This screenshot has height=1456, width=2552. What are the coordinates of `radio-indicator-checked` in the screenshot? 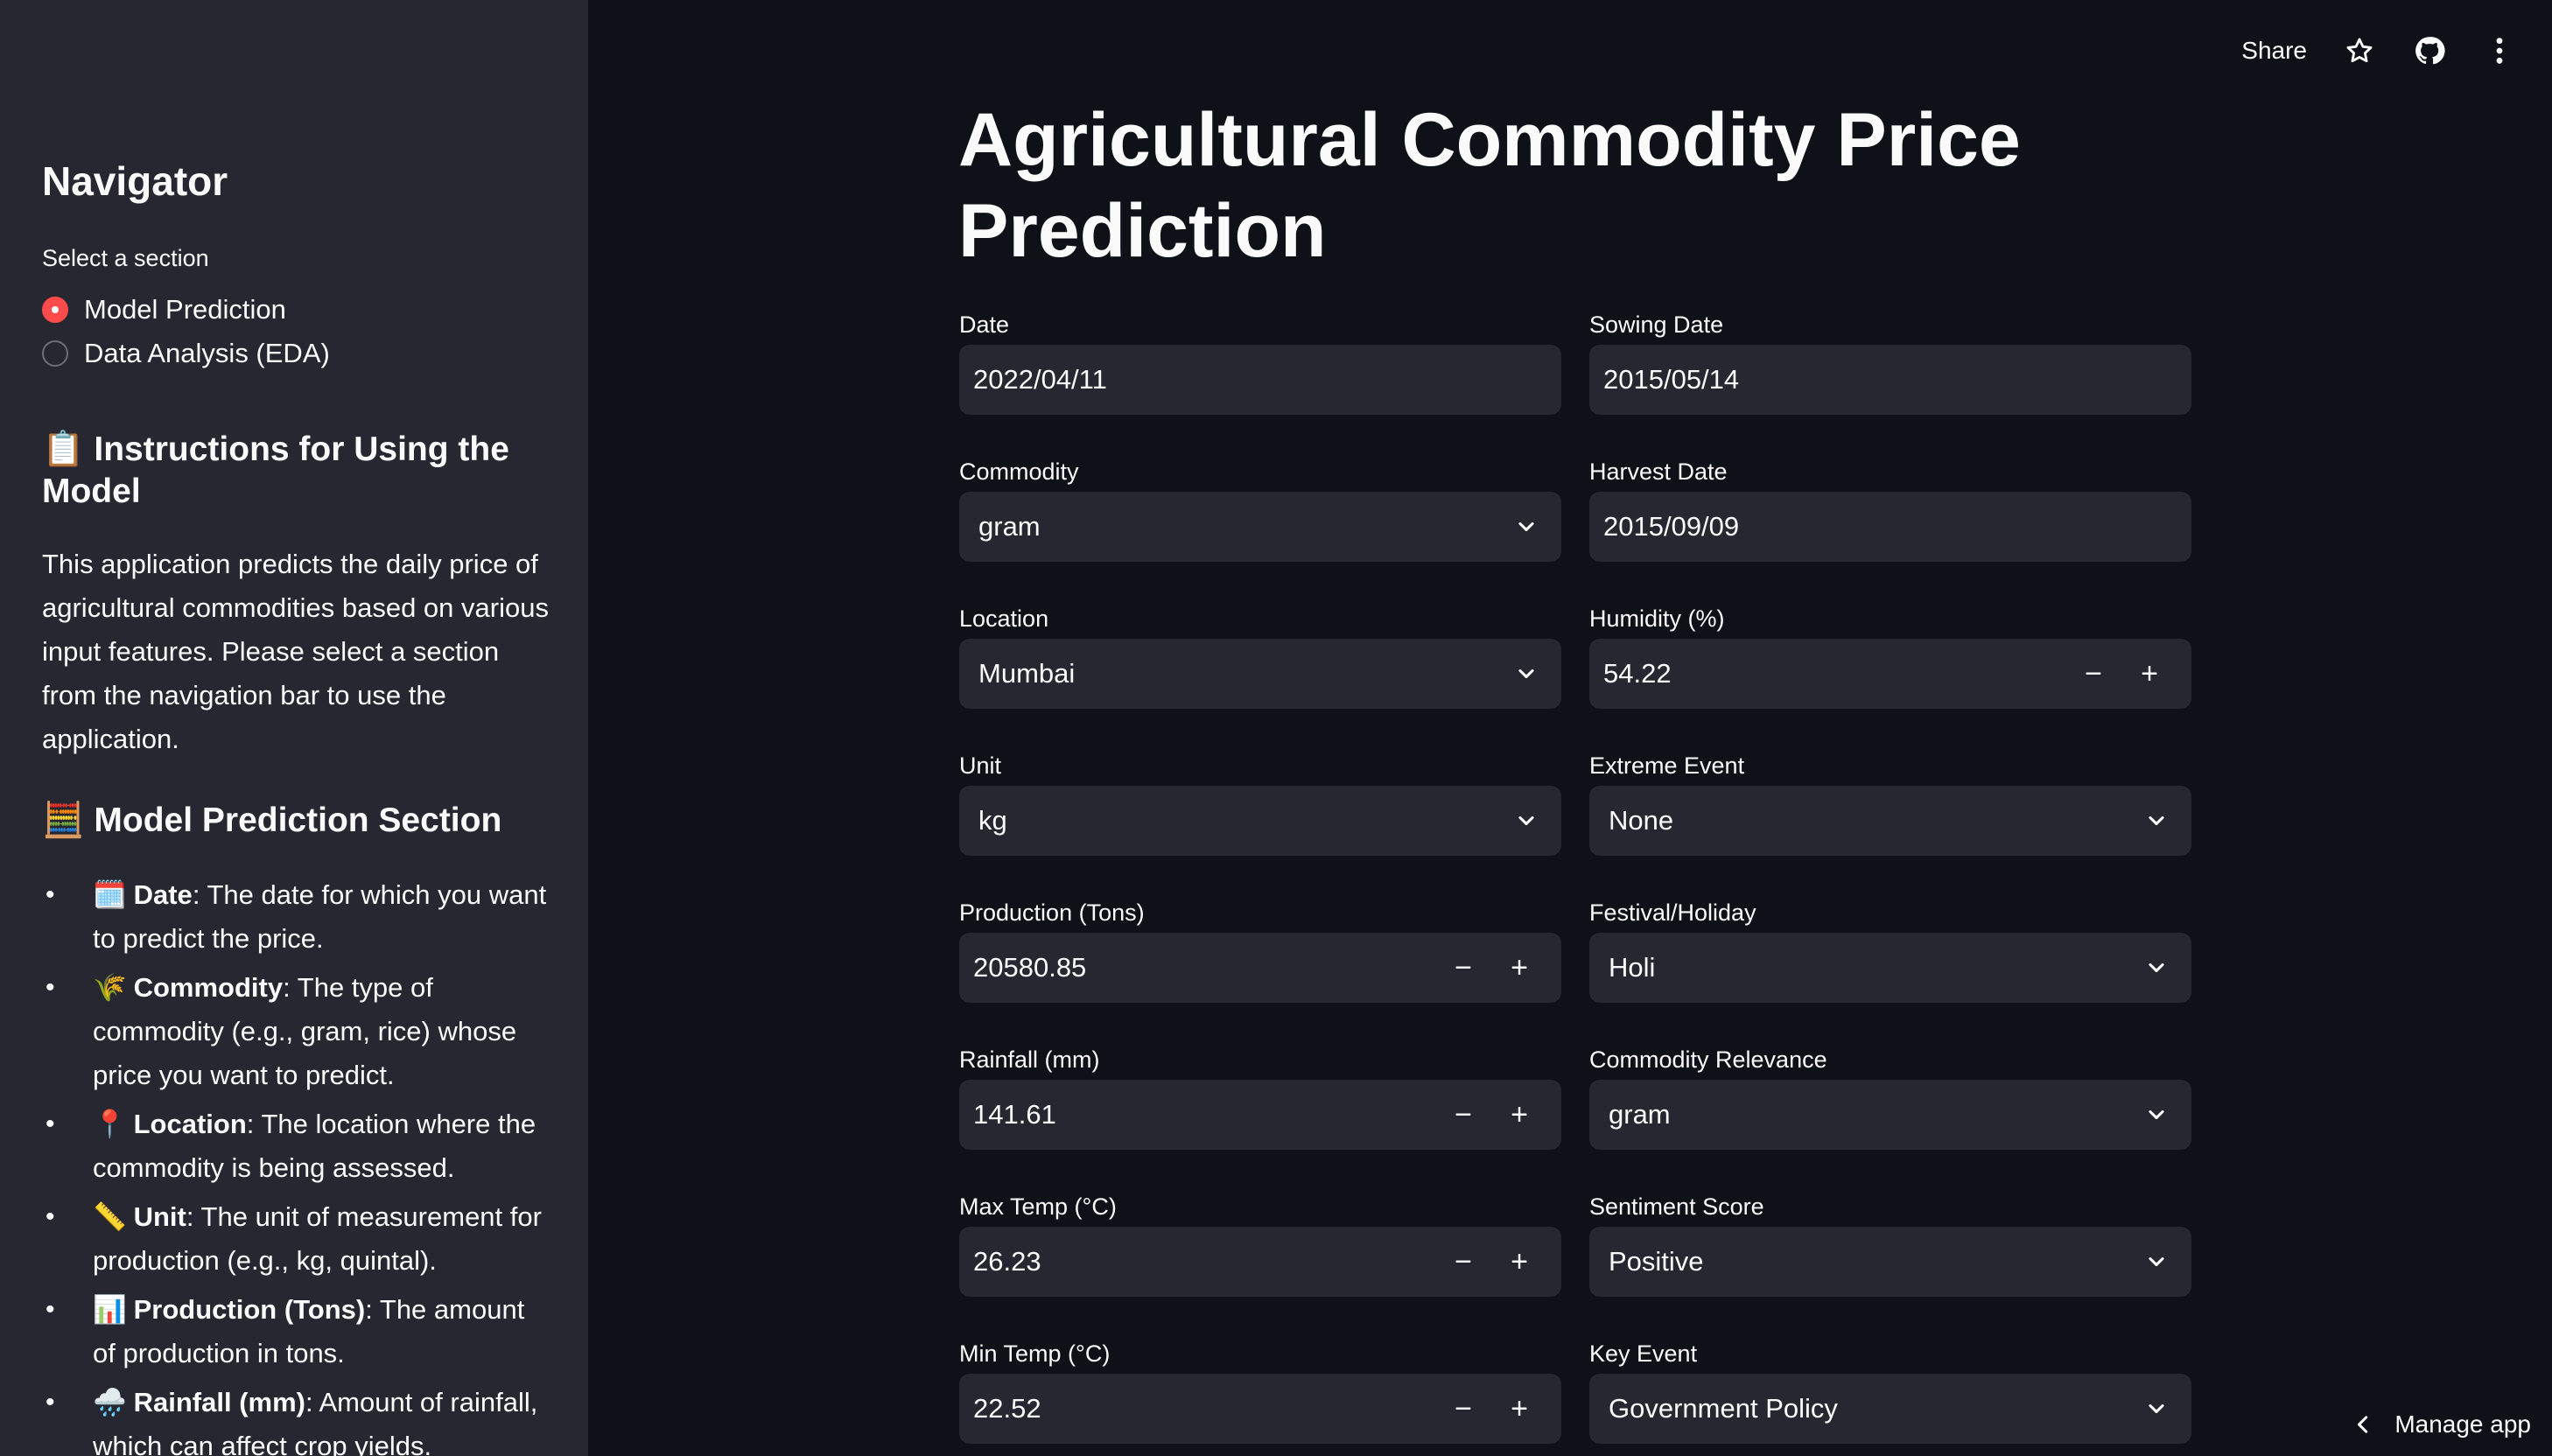 It's located at (55, 310).